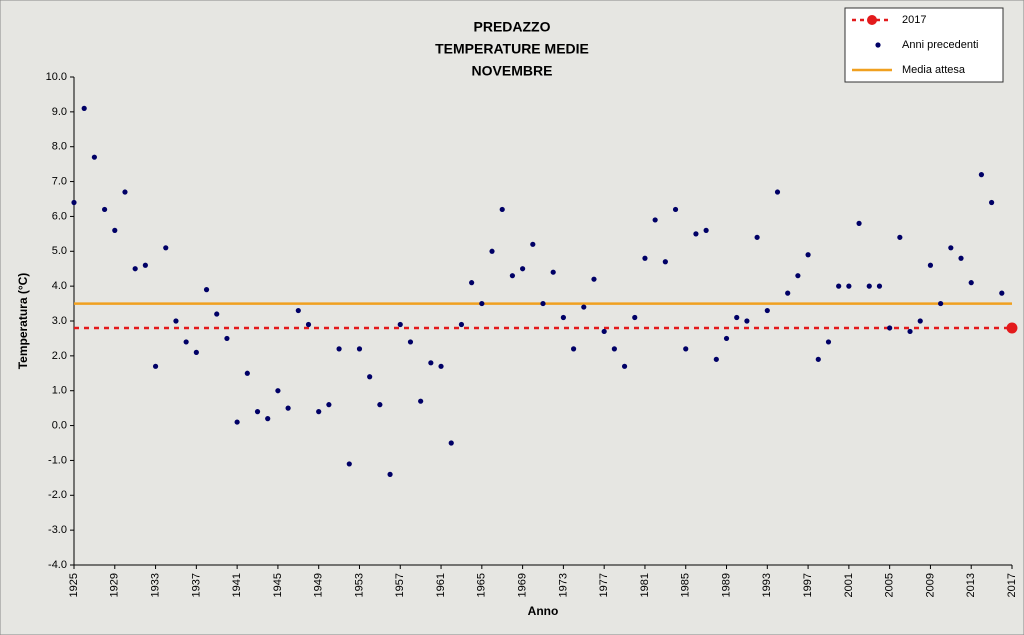 The width and height of the screenshot is (1024, 635). Describe the element at coordinates (971, 585) in the screenshot. I see `x-tick-label: 2013` at that location.